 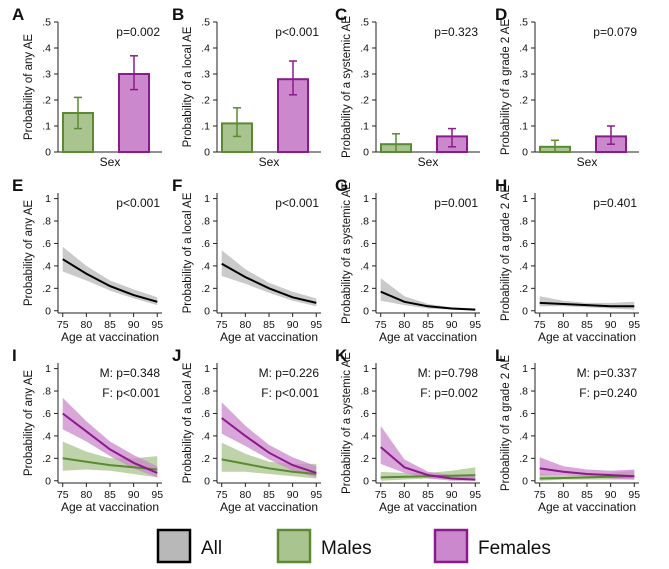 What do you see at coordinates (110, 437) in the screenshot?
I see `ci-band-females` at bounding box center [110, 437].